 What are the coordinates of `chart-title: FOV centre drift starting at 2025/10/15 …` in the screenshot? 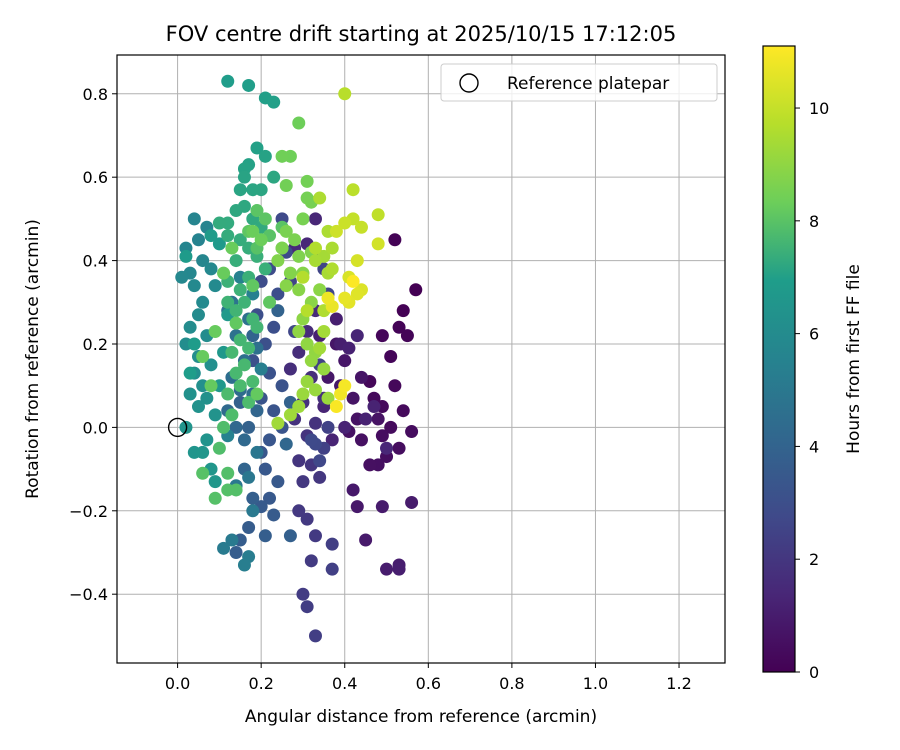 It's located at (421, 34).